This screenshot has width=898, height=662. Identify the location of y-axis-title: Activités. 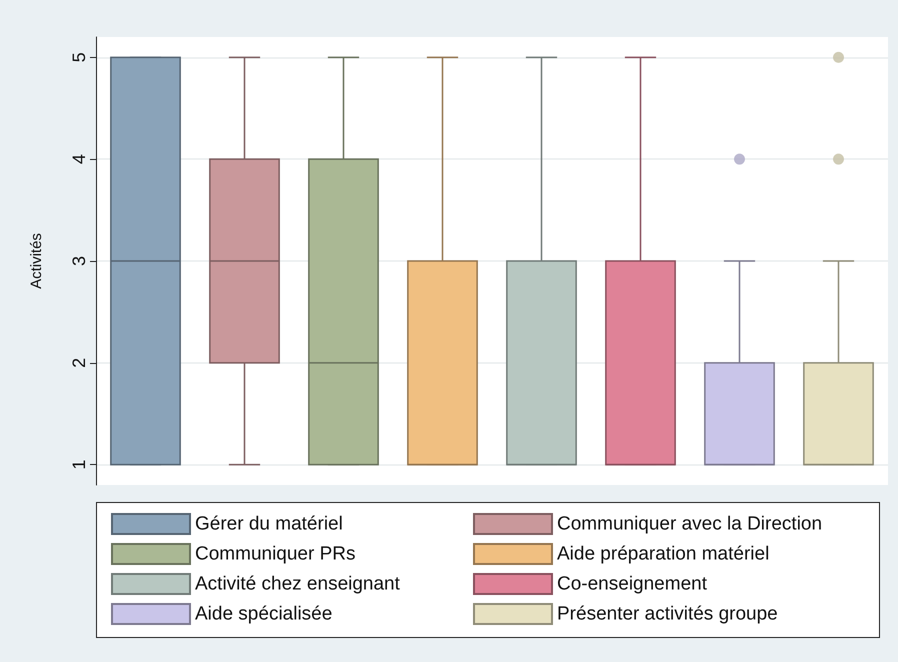
(36, 261).